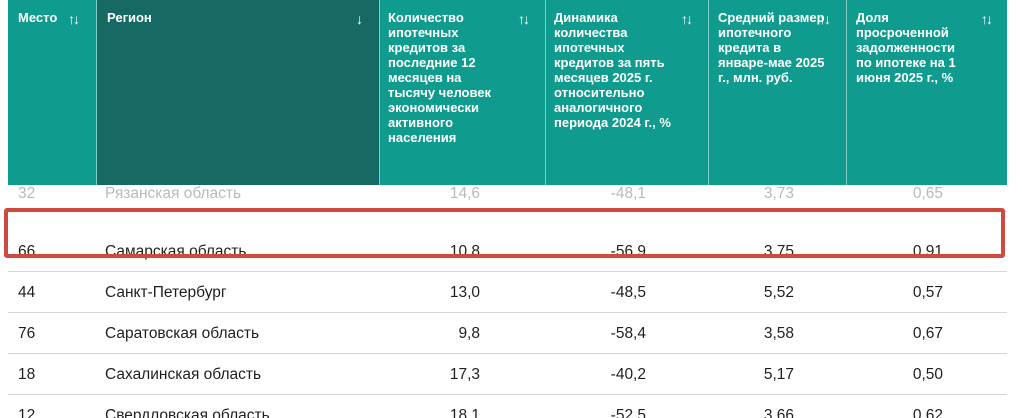 The height and width of the screenshot is (418, 1022). Describe the element at coordinates (38, 17) in the screenshot. I see `column-header-label: Место` at that location.